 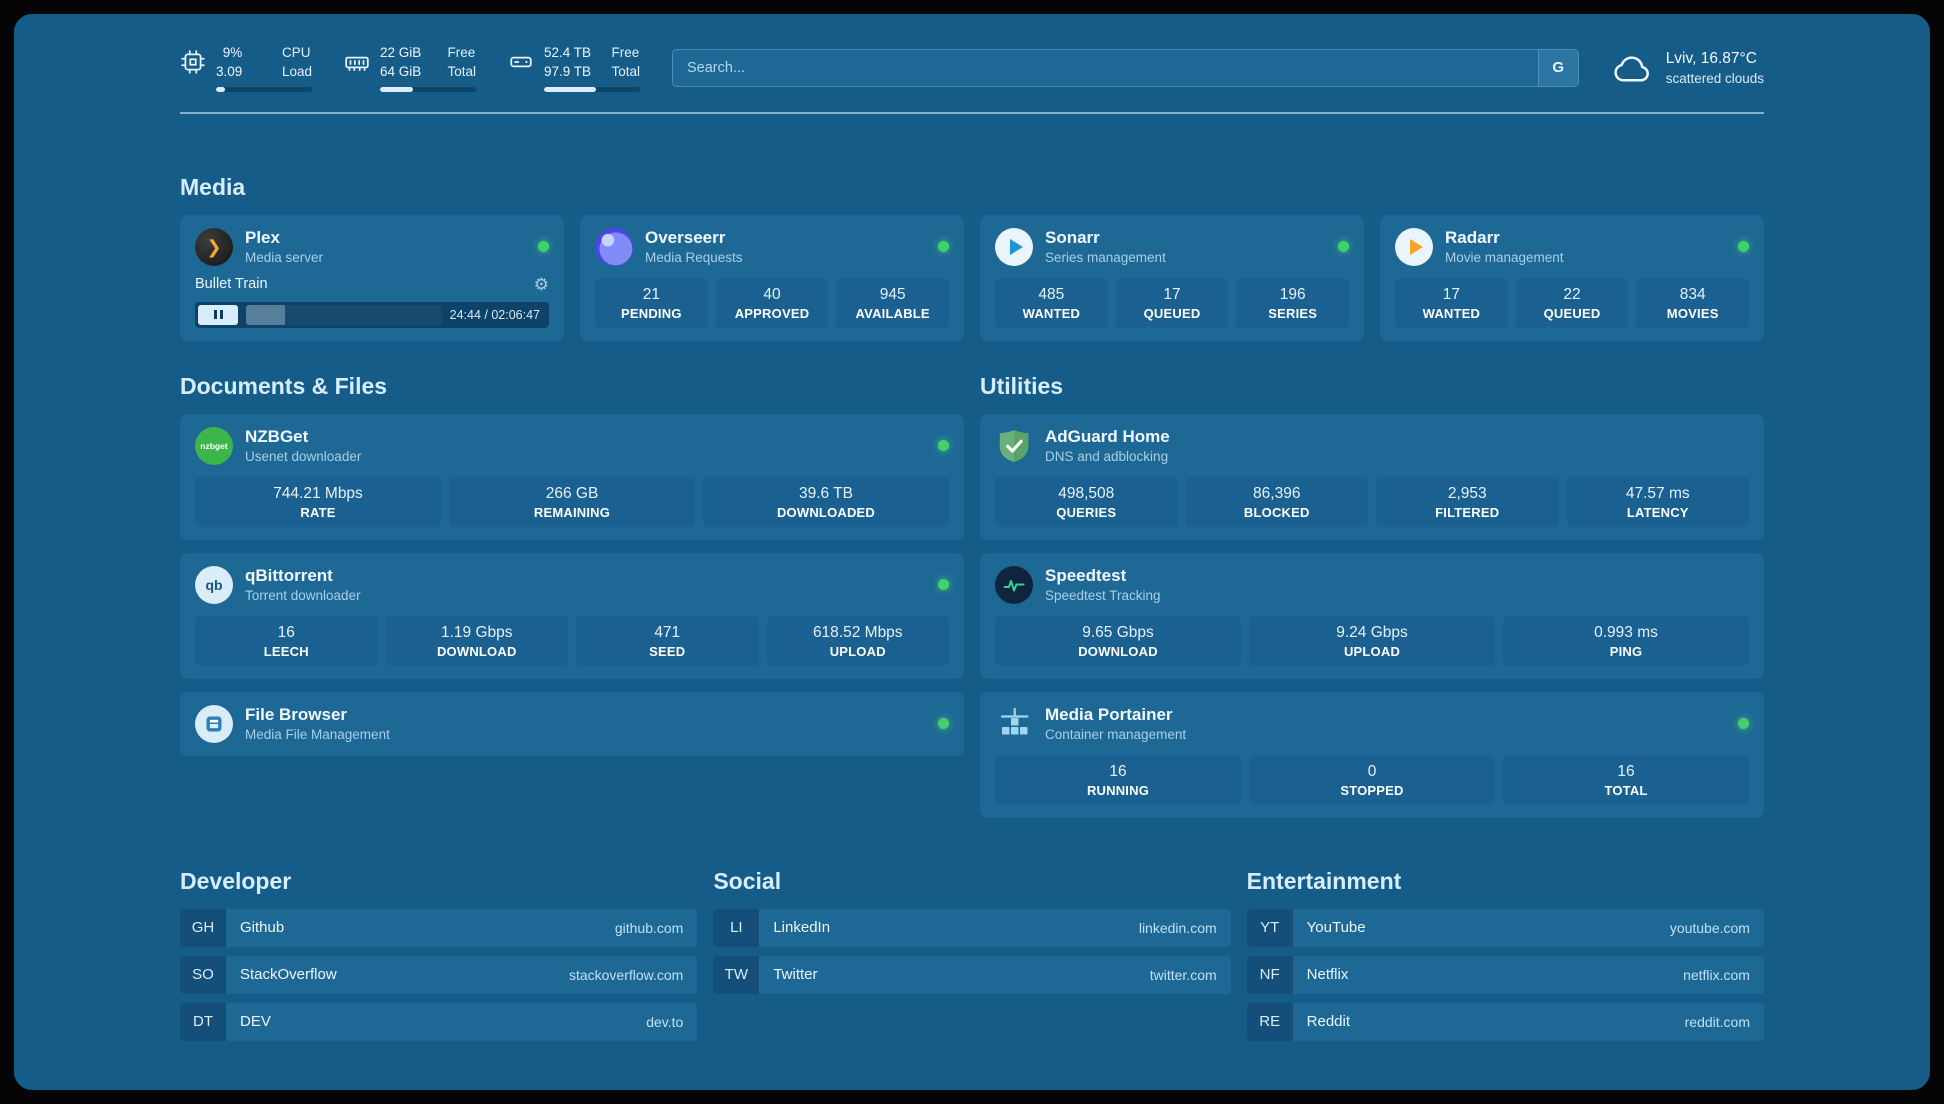 What do you see at coordinates (203, 927) in the screenshot?
I see `bookmark-abbr: GH` at bounding box center [203, 927].